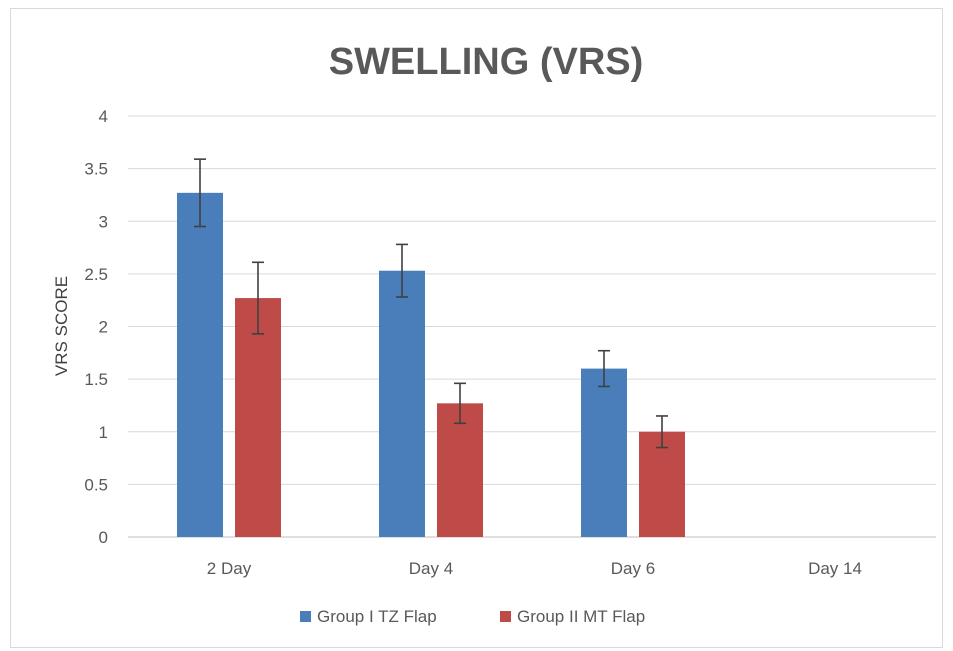 The height and width of the screenshot is (651, 953). What do you see at coordinates (96, 169) in the screenshot?
I see `y-tick-label: 3.5` at bounding box center [96, 169].